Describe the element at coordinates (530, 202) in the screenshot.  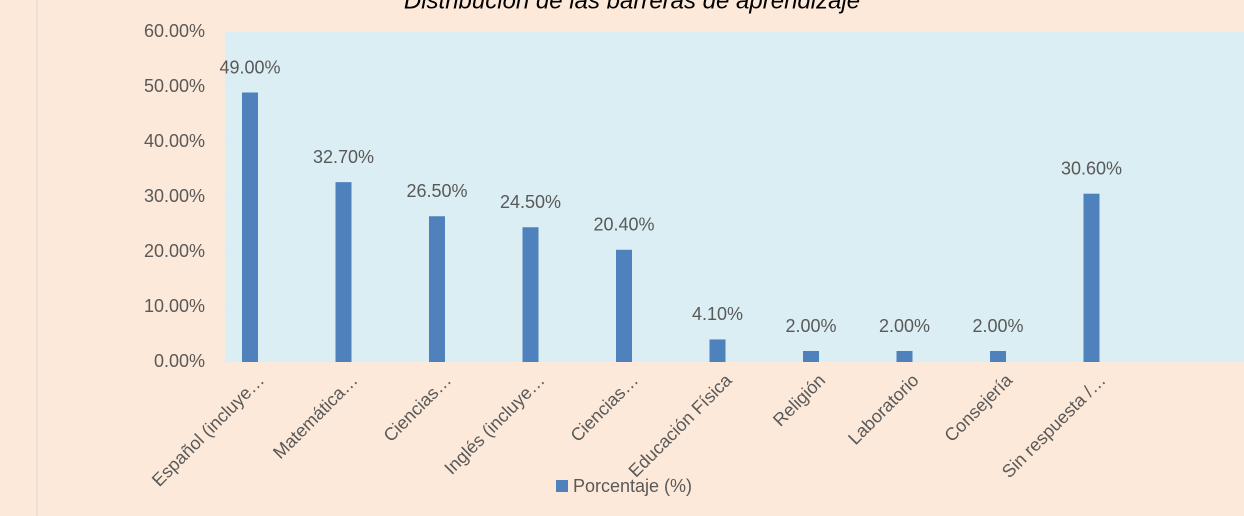
I see `data-label: 24.50%` at that location.